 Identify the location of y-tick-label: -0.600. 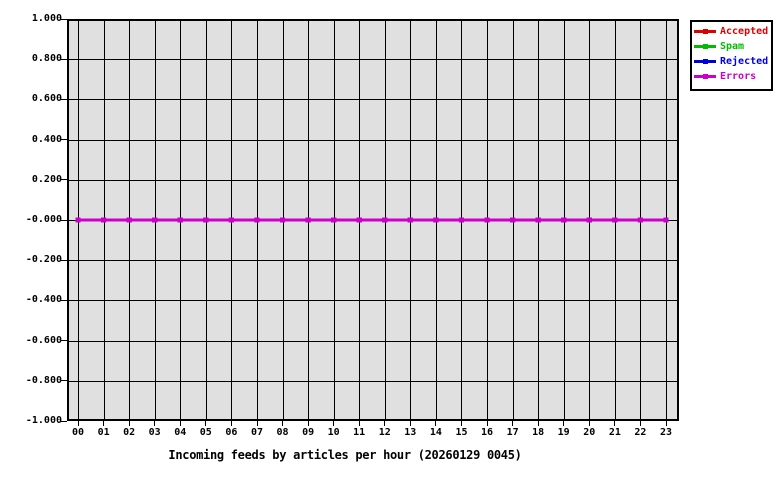
(43, 340).